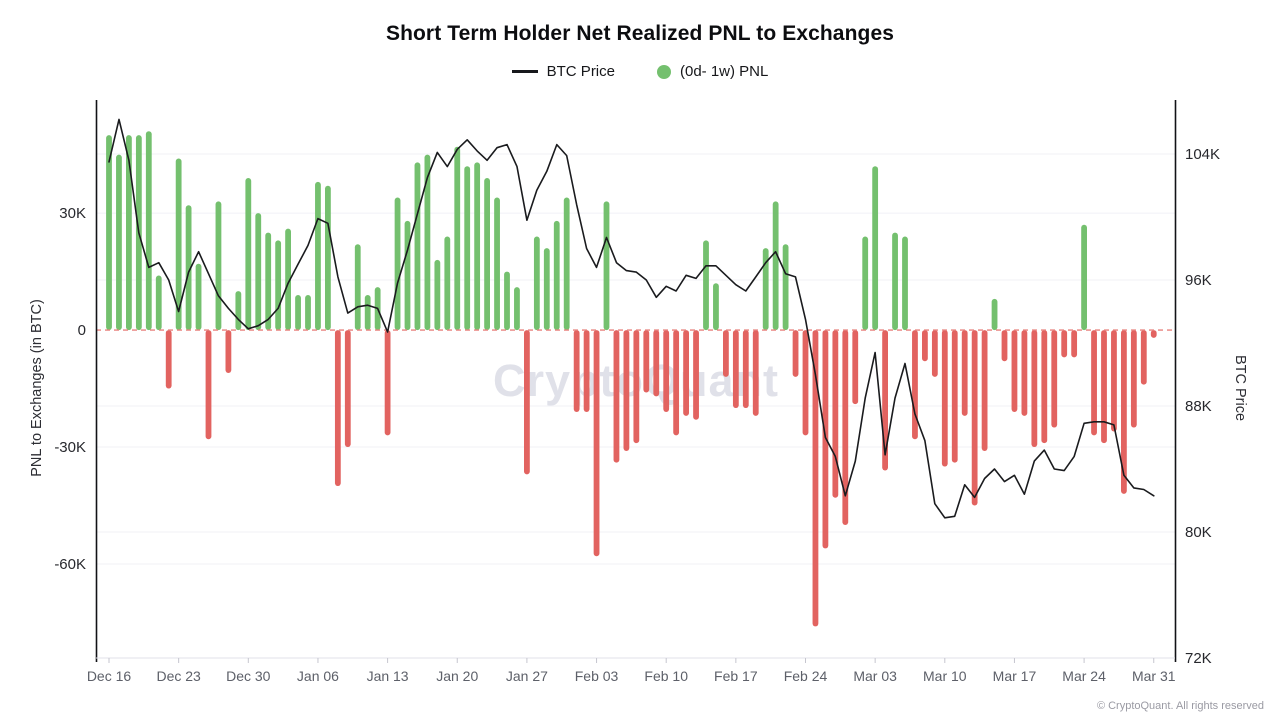 Image resolution: width=1280 pixels, height=720 pixels. Describe the element at coordinates (666, 676) in the screenshot. I see `x-tick-label: Feb 10` at that location.